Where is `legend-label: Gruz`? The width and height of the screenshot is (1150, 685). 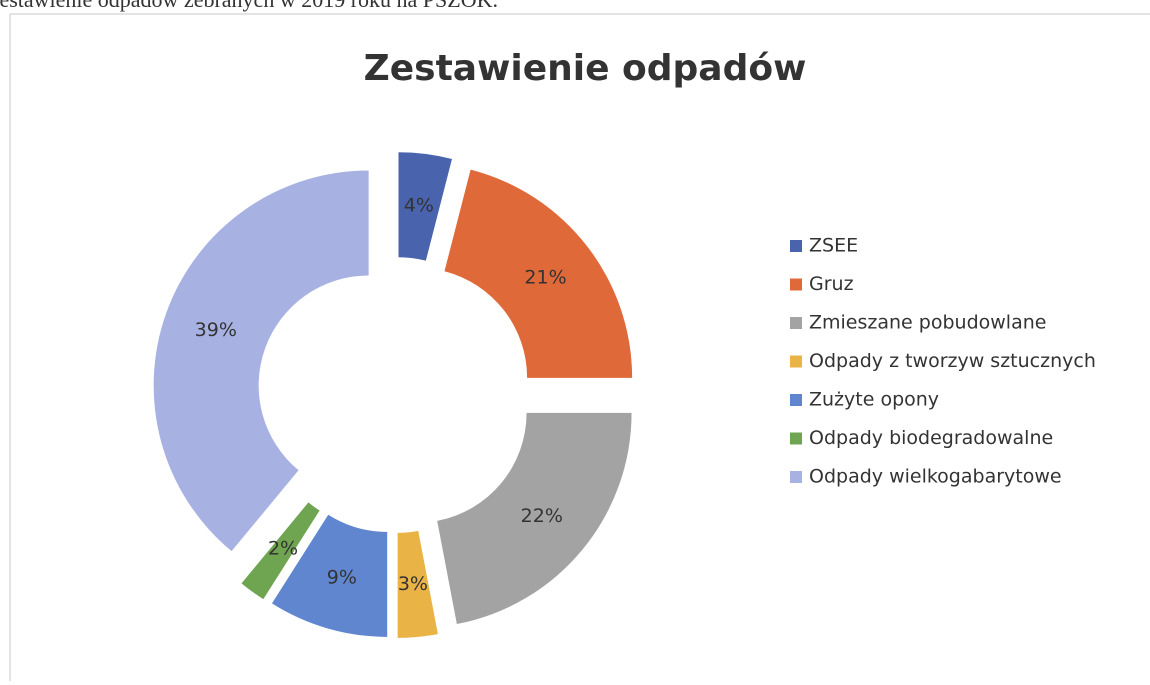
legend-label: Gruz is located at coordinates (831, 284).